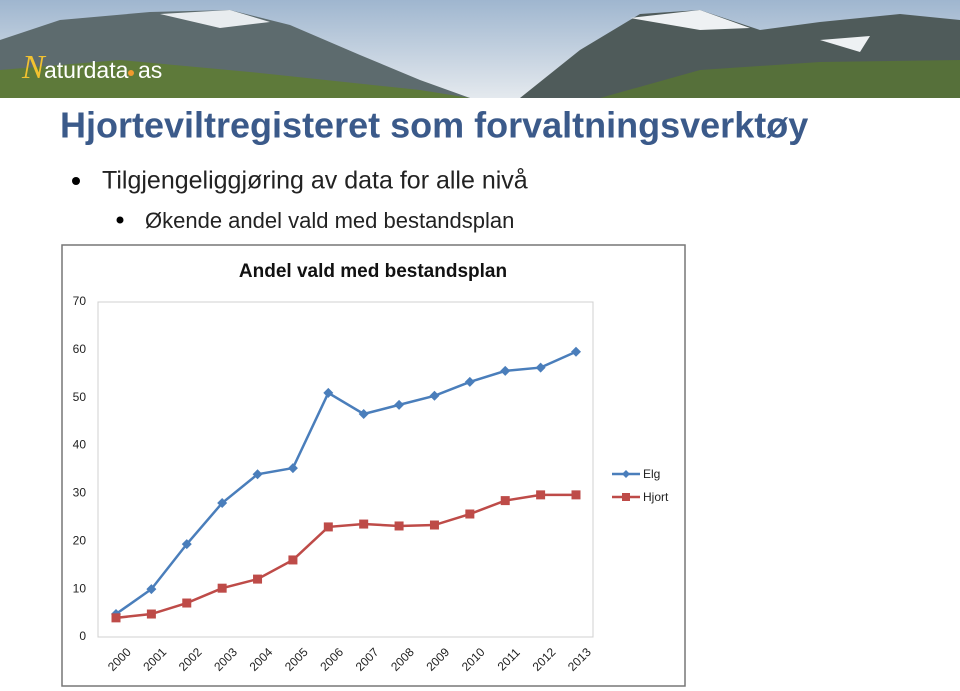 Image resolution: width=960 pixels, height=691 pixels. I want to click on logo-n: N, so click(34, 67).